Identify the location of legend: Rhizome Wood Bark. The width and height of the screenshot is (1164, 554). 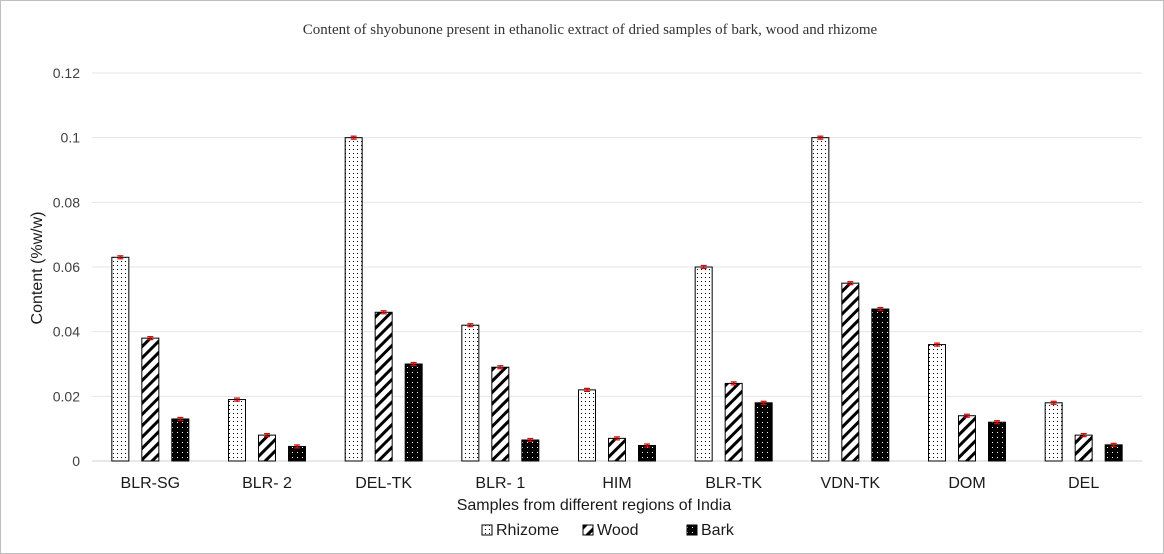
(608, 530).